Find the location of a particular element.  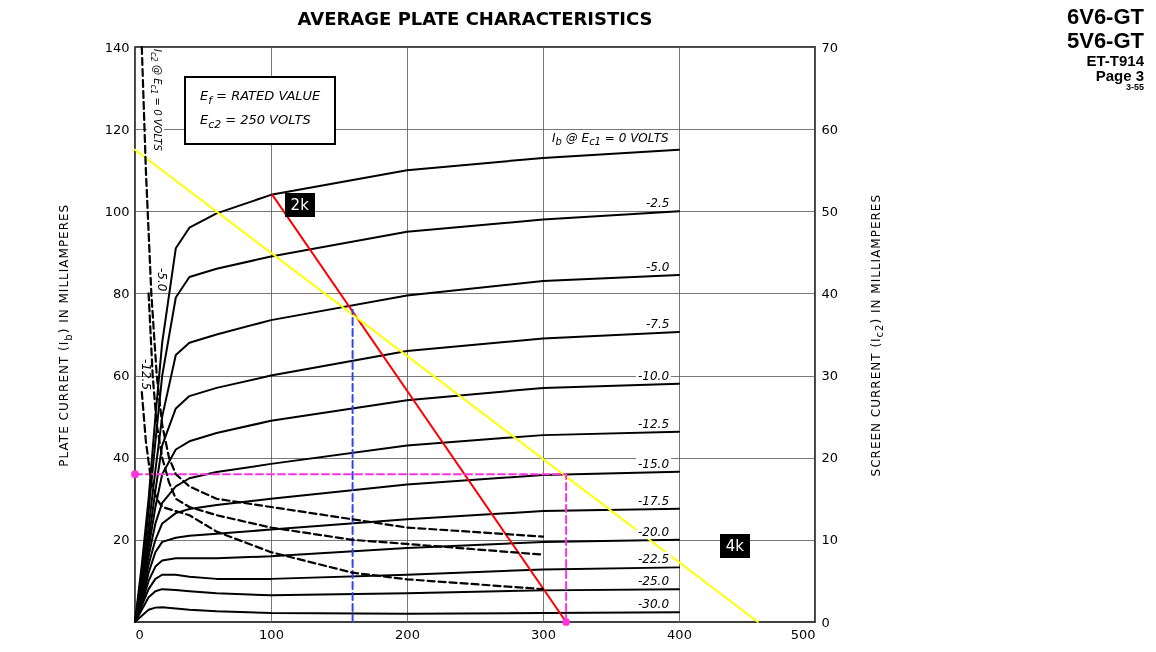

x-tick-label: 100 is located at coordinates (271, 634).